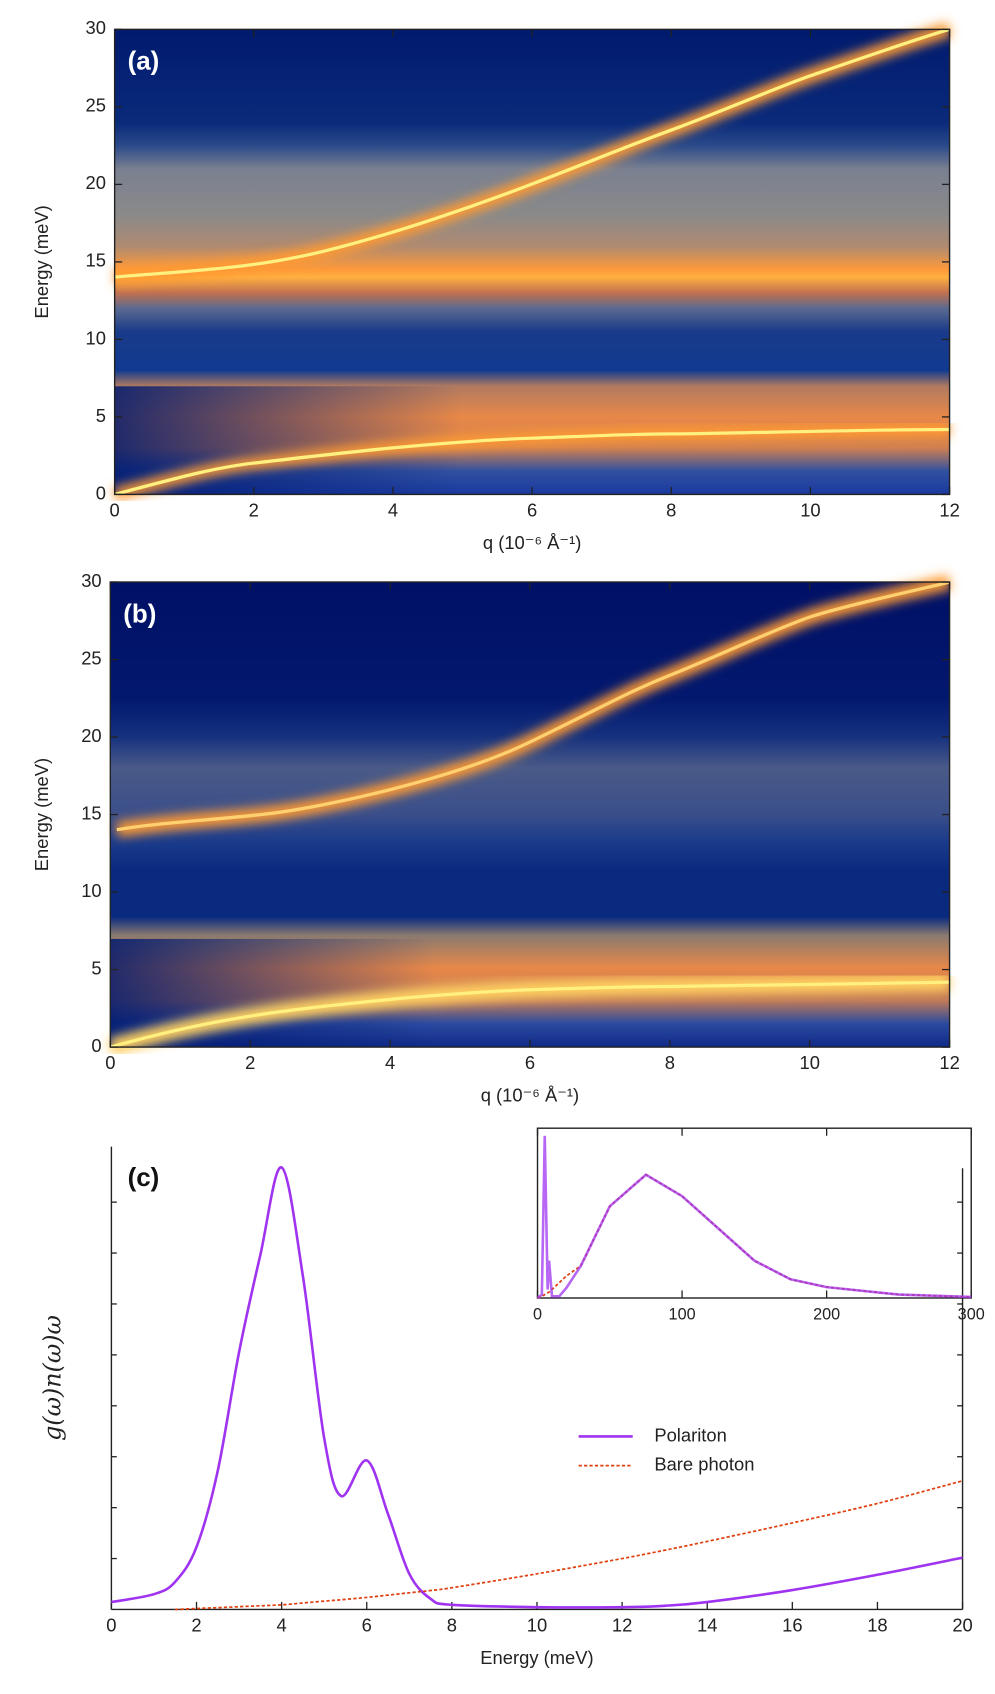 Image resolution: width=995 pixels, height=1694 pixels. What do you see at coordinates (139, 614) in the screenshot?
I see `panel-label: (b)` at bounding box center [139, 614].